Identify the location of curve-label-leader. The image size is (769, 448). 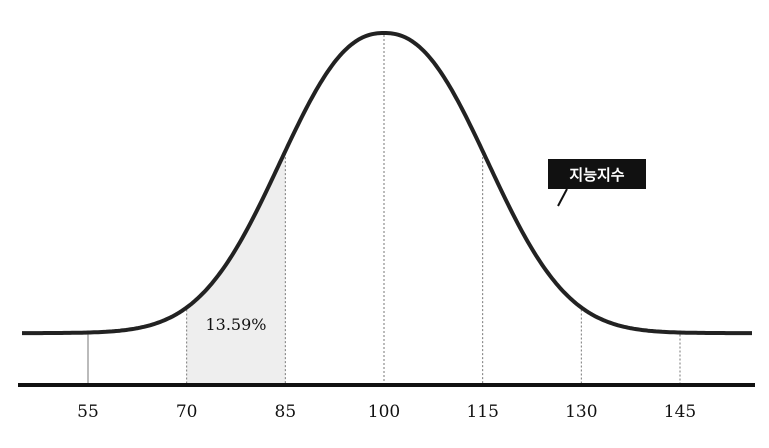
(562, 197).